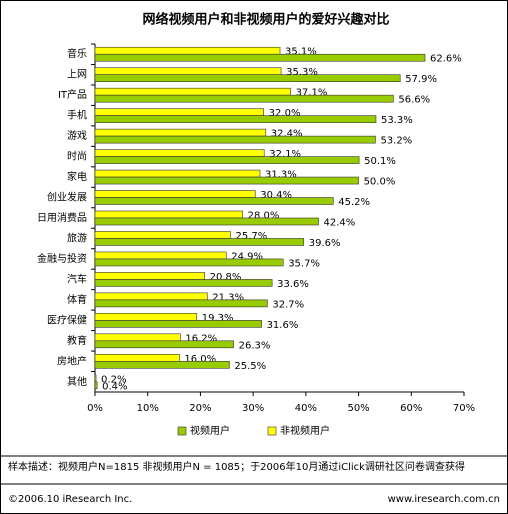 Image resolution: width=508 pixels, height=514 pixels. Describe the element at coordinates (285, 154) in the screenshot. I see `value-label: 32.1%` at that location.